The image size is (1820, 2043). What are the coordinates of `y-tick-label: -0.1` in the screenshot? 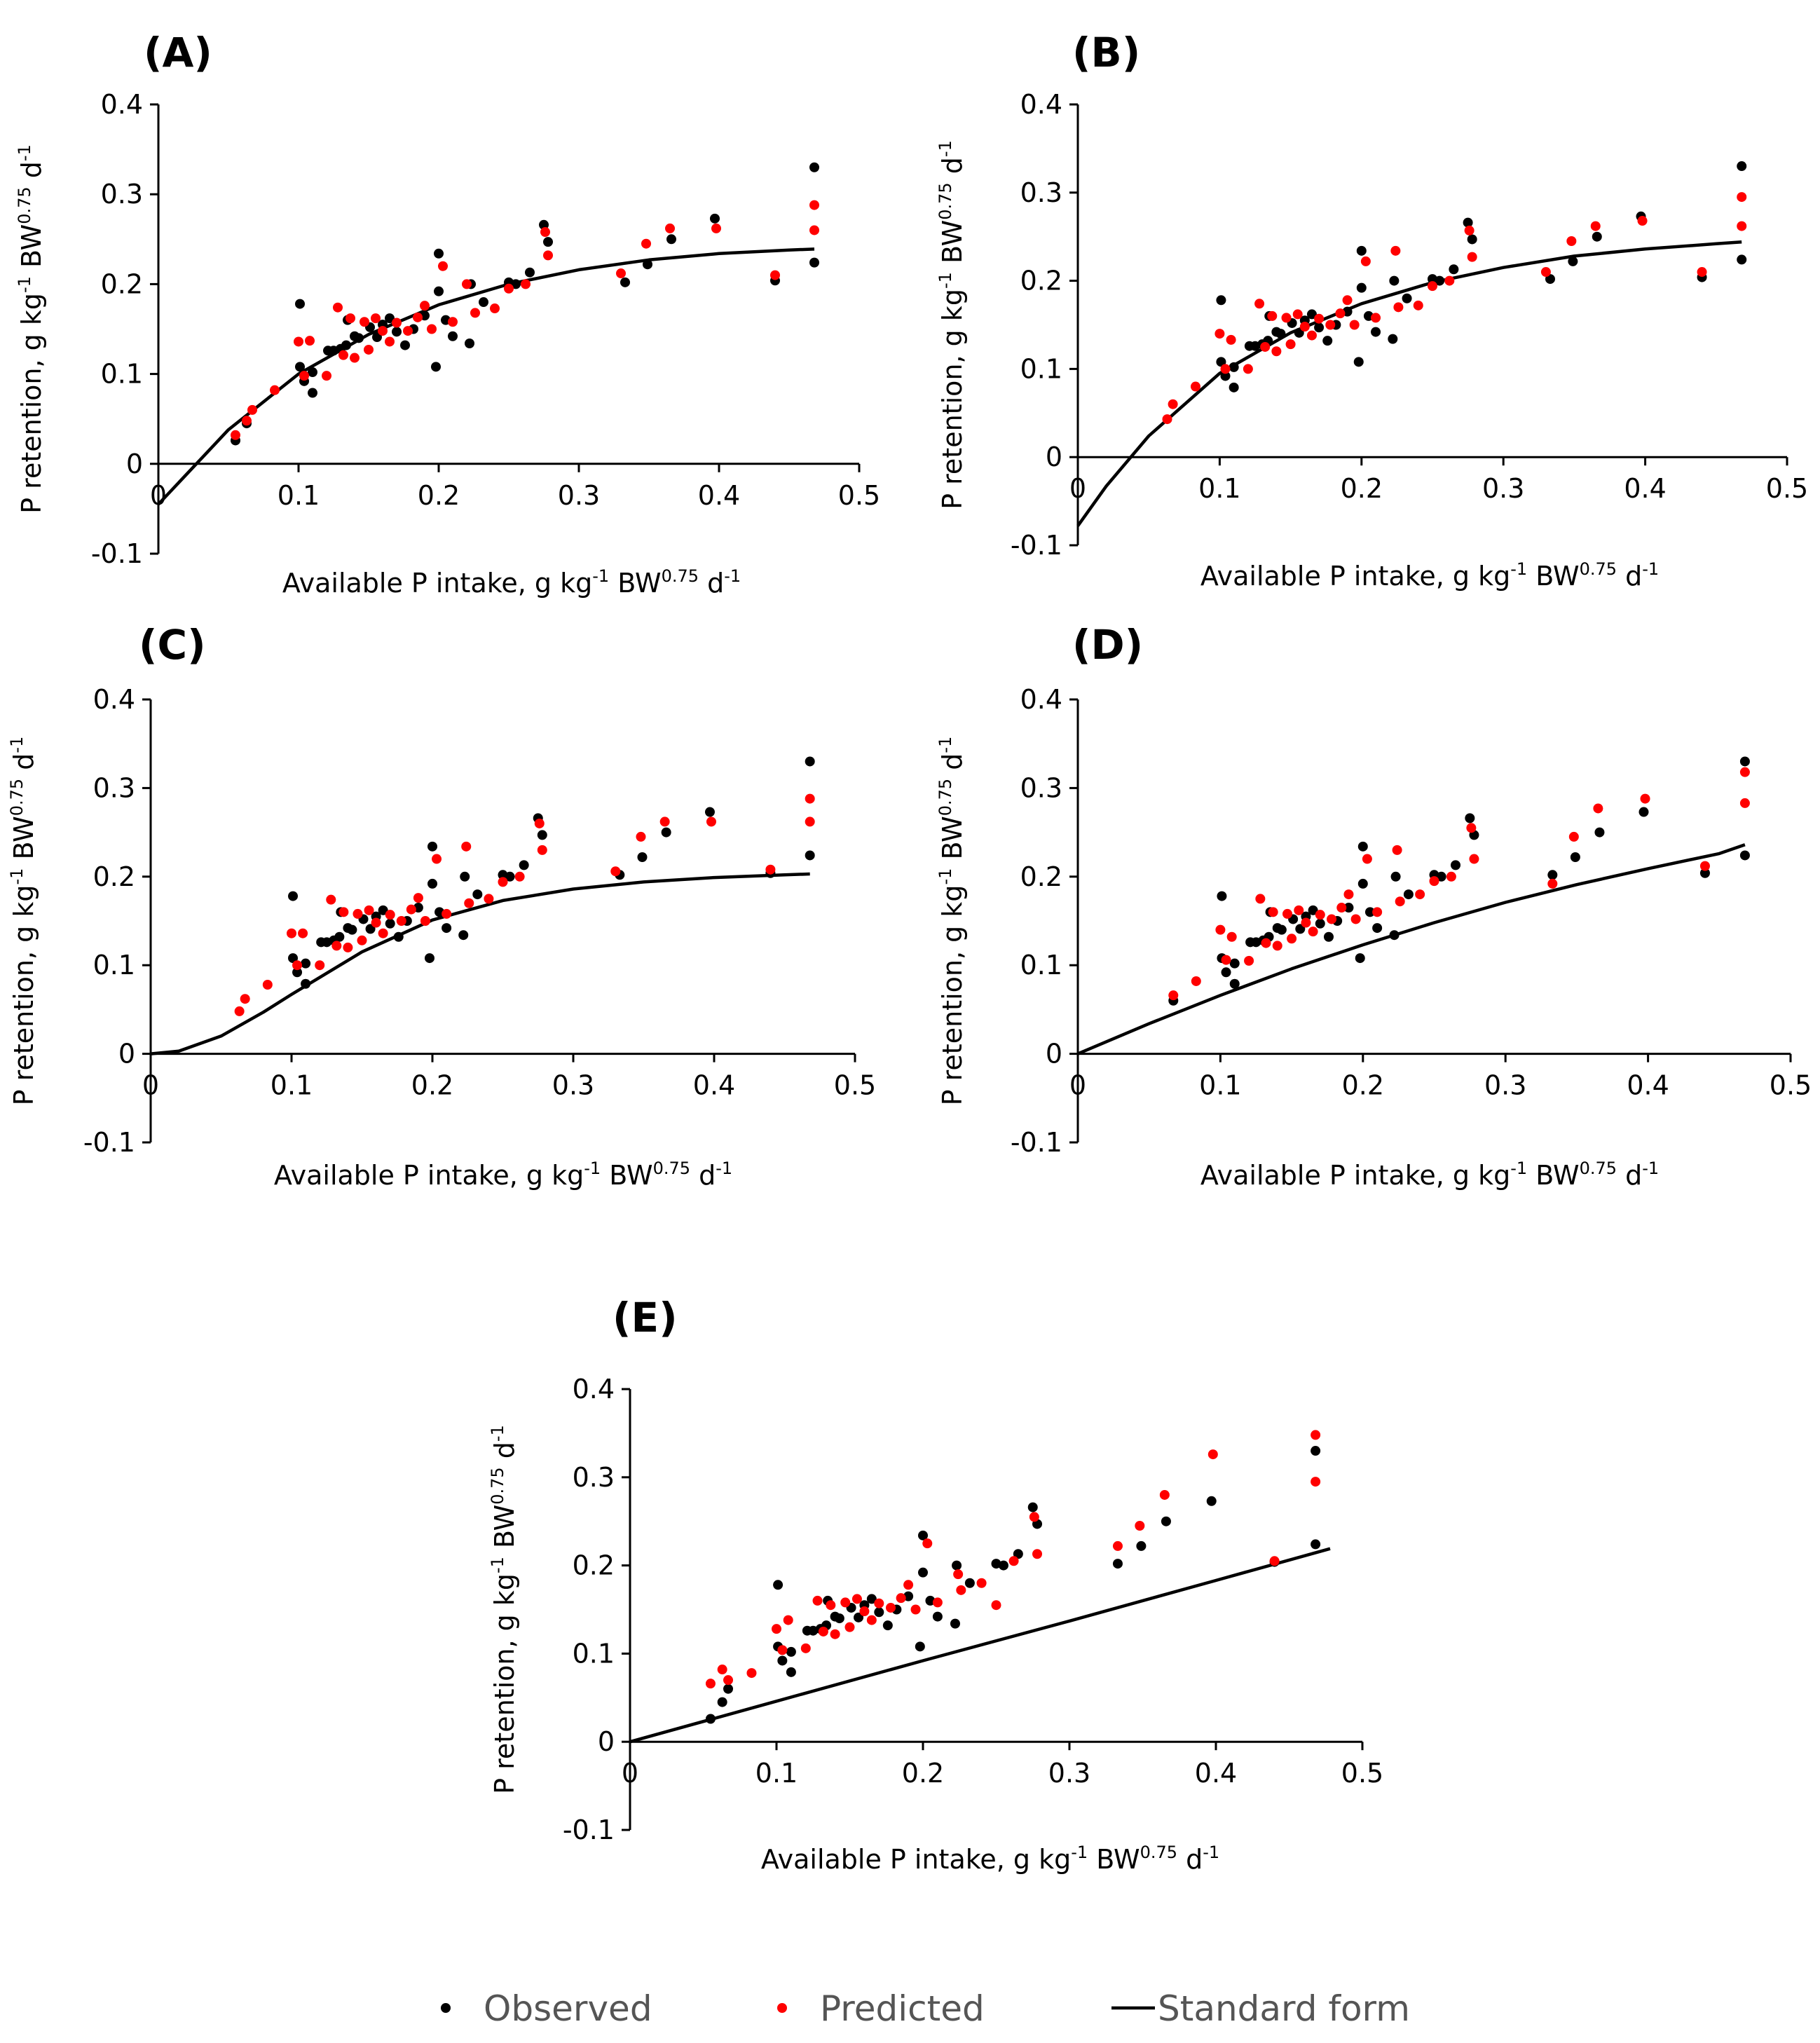 It's located at (1036, 545).